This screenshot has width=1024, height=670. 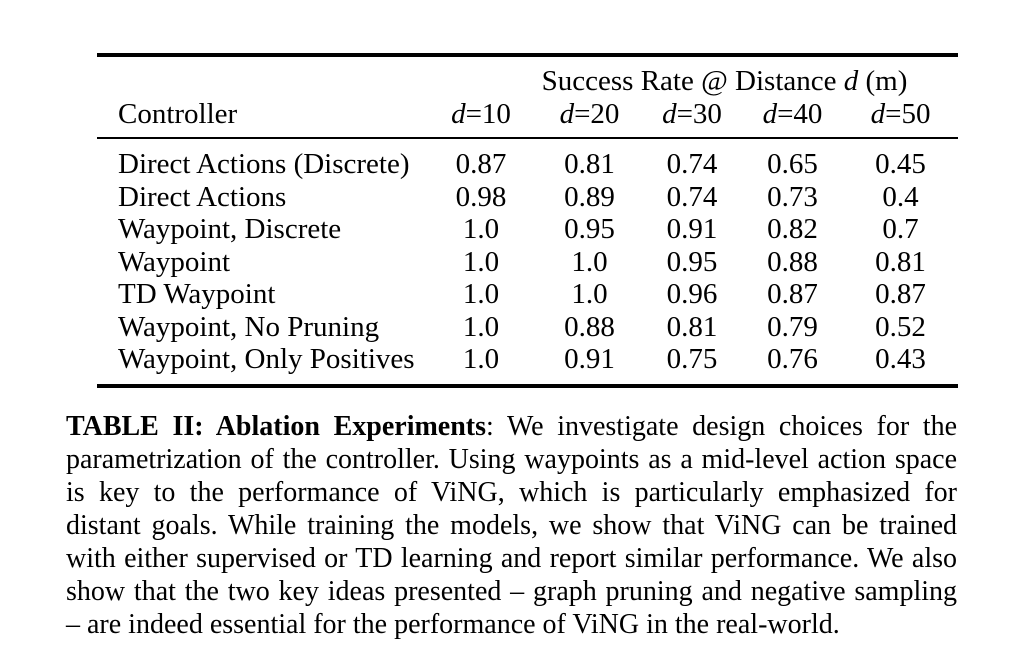 I want to click on column-header-d30: d=30, so click(x=692, y=118).